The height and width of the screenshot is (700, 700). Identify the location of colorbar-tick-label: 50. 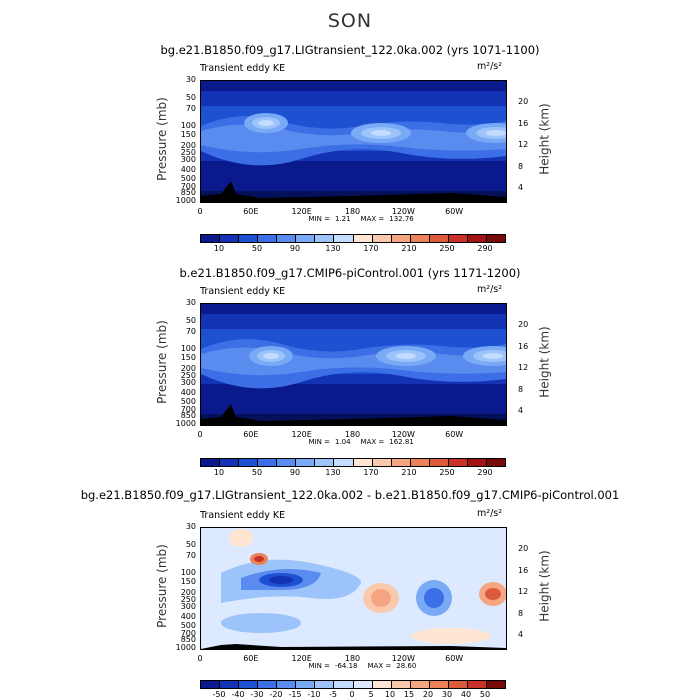
(257, 472).